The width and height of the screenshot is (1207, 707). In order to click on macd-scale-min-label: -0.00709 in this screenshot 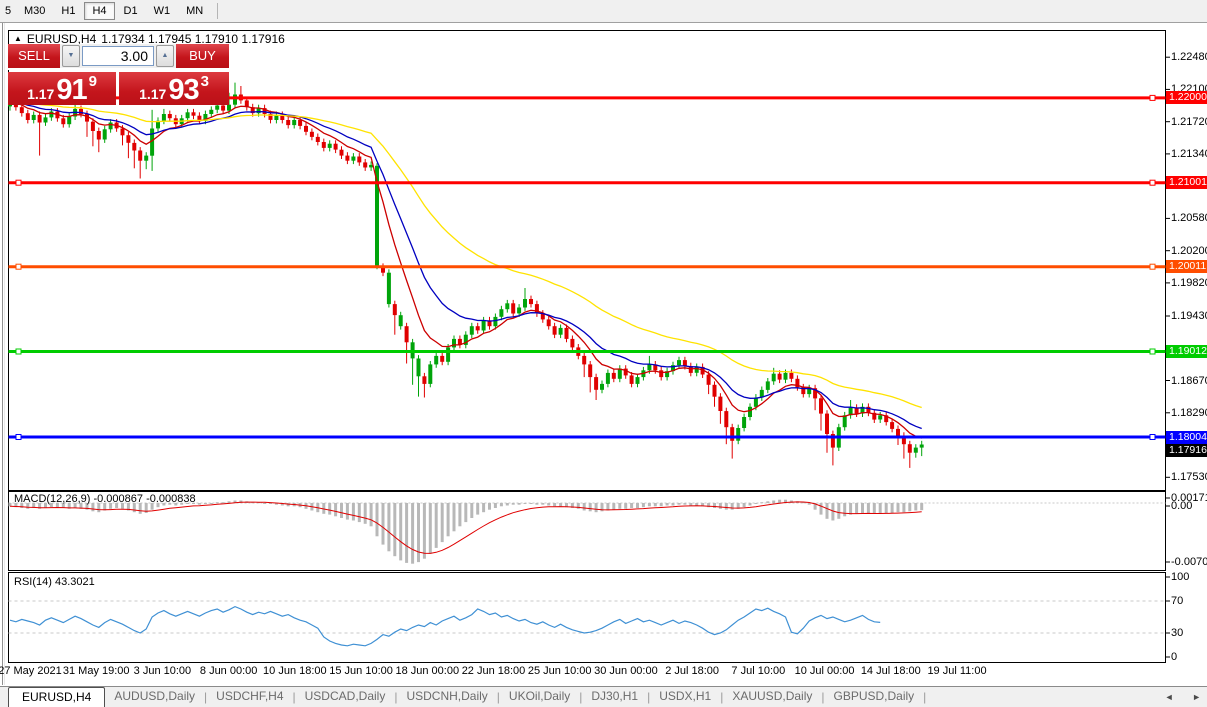, I will do `click(1189, 562)`.